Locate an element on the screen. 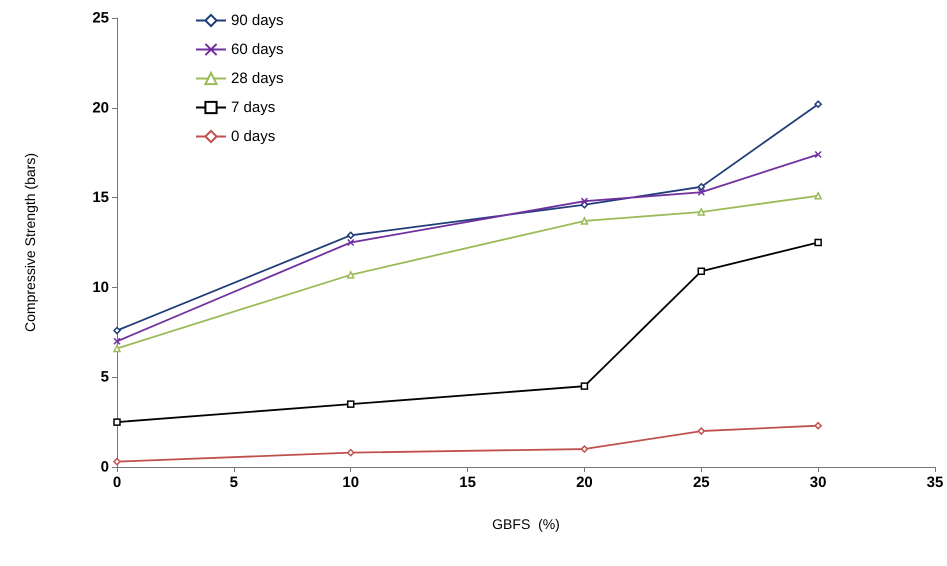 This screenshot has height=566, width=947. y-axis-title: Compressive Strength (bars) is located at coordinates (30, 242).